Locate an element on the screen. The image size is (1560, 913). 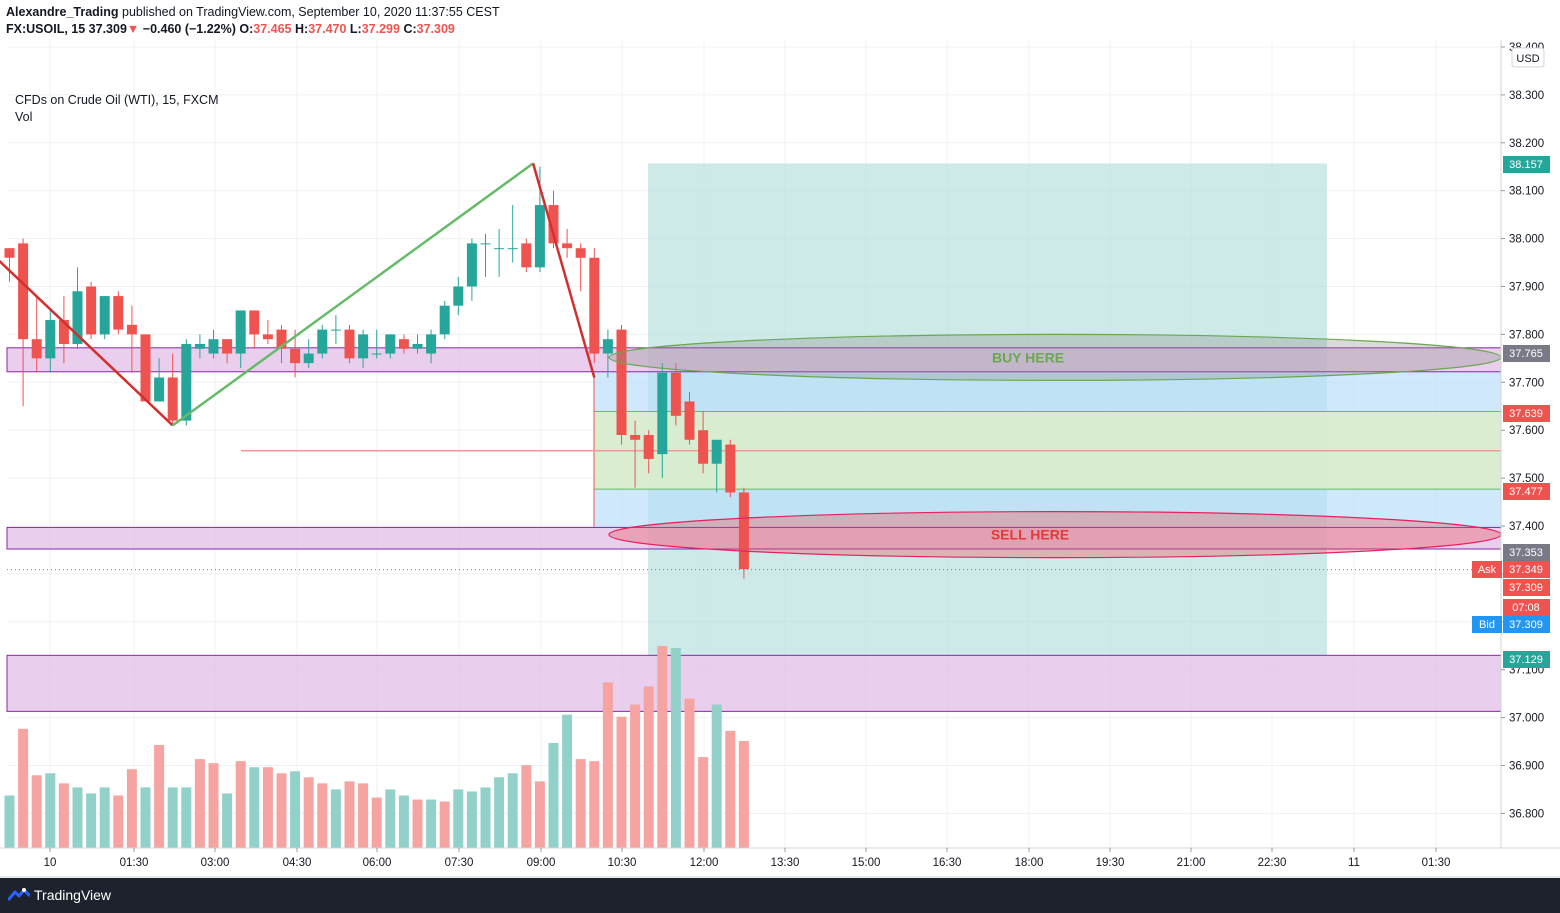
high-value: 37.470 is located at coordinates (327, 29).